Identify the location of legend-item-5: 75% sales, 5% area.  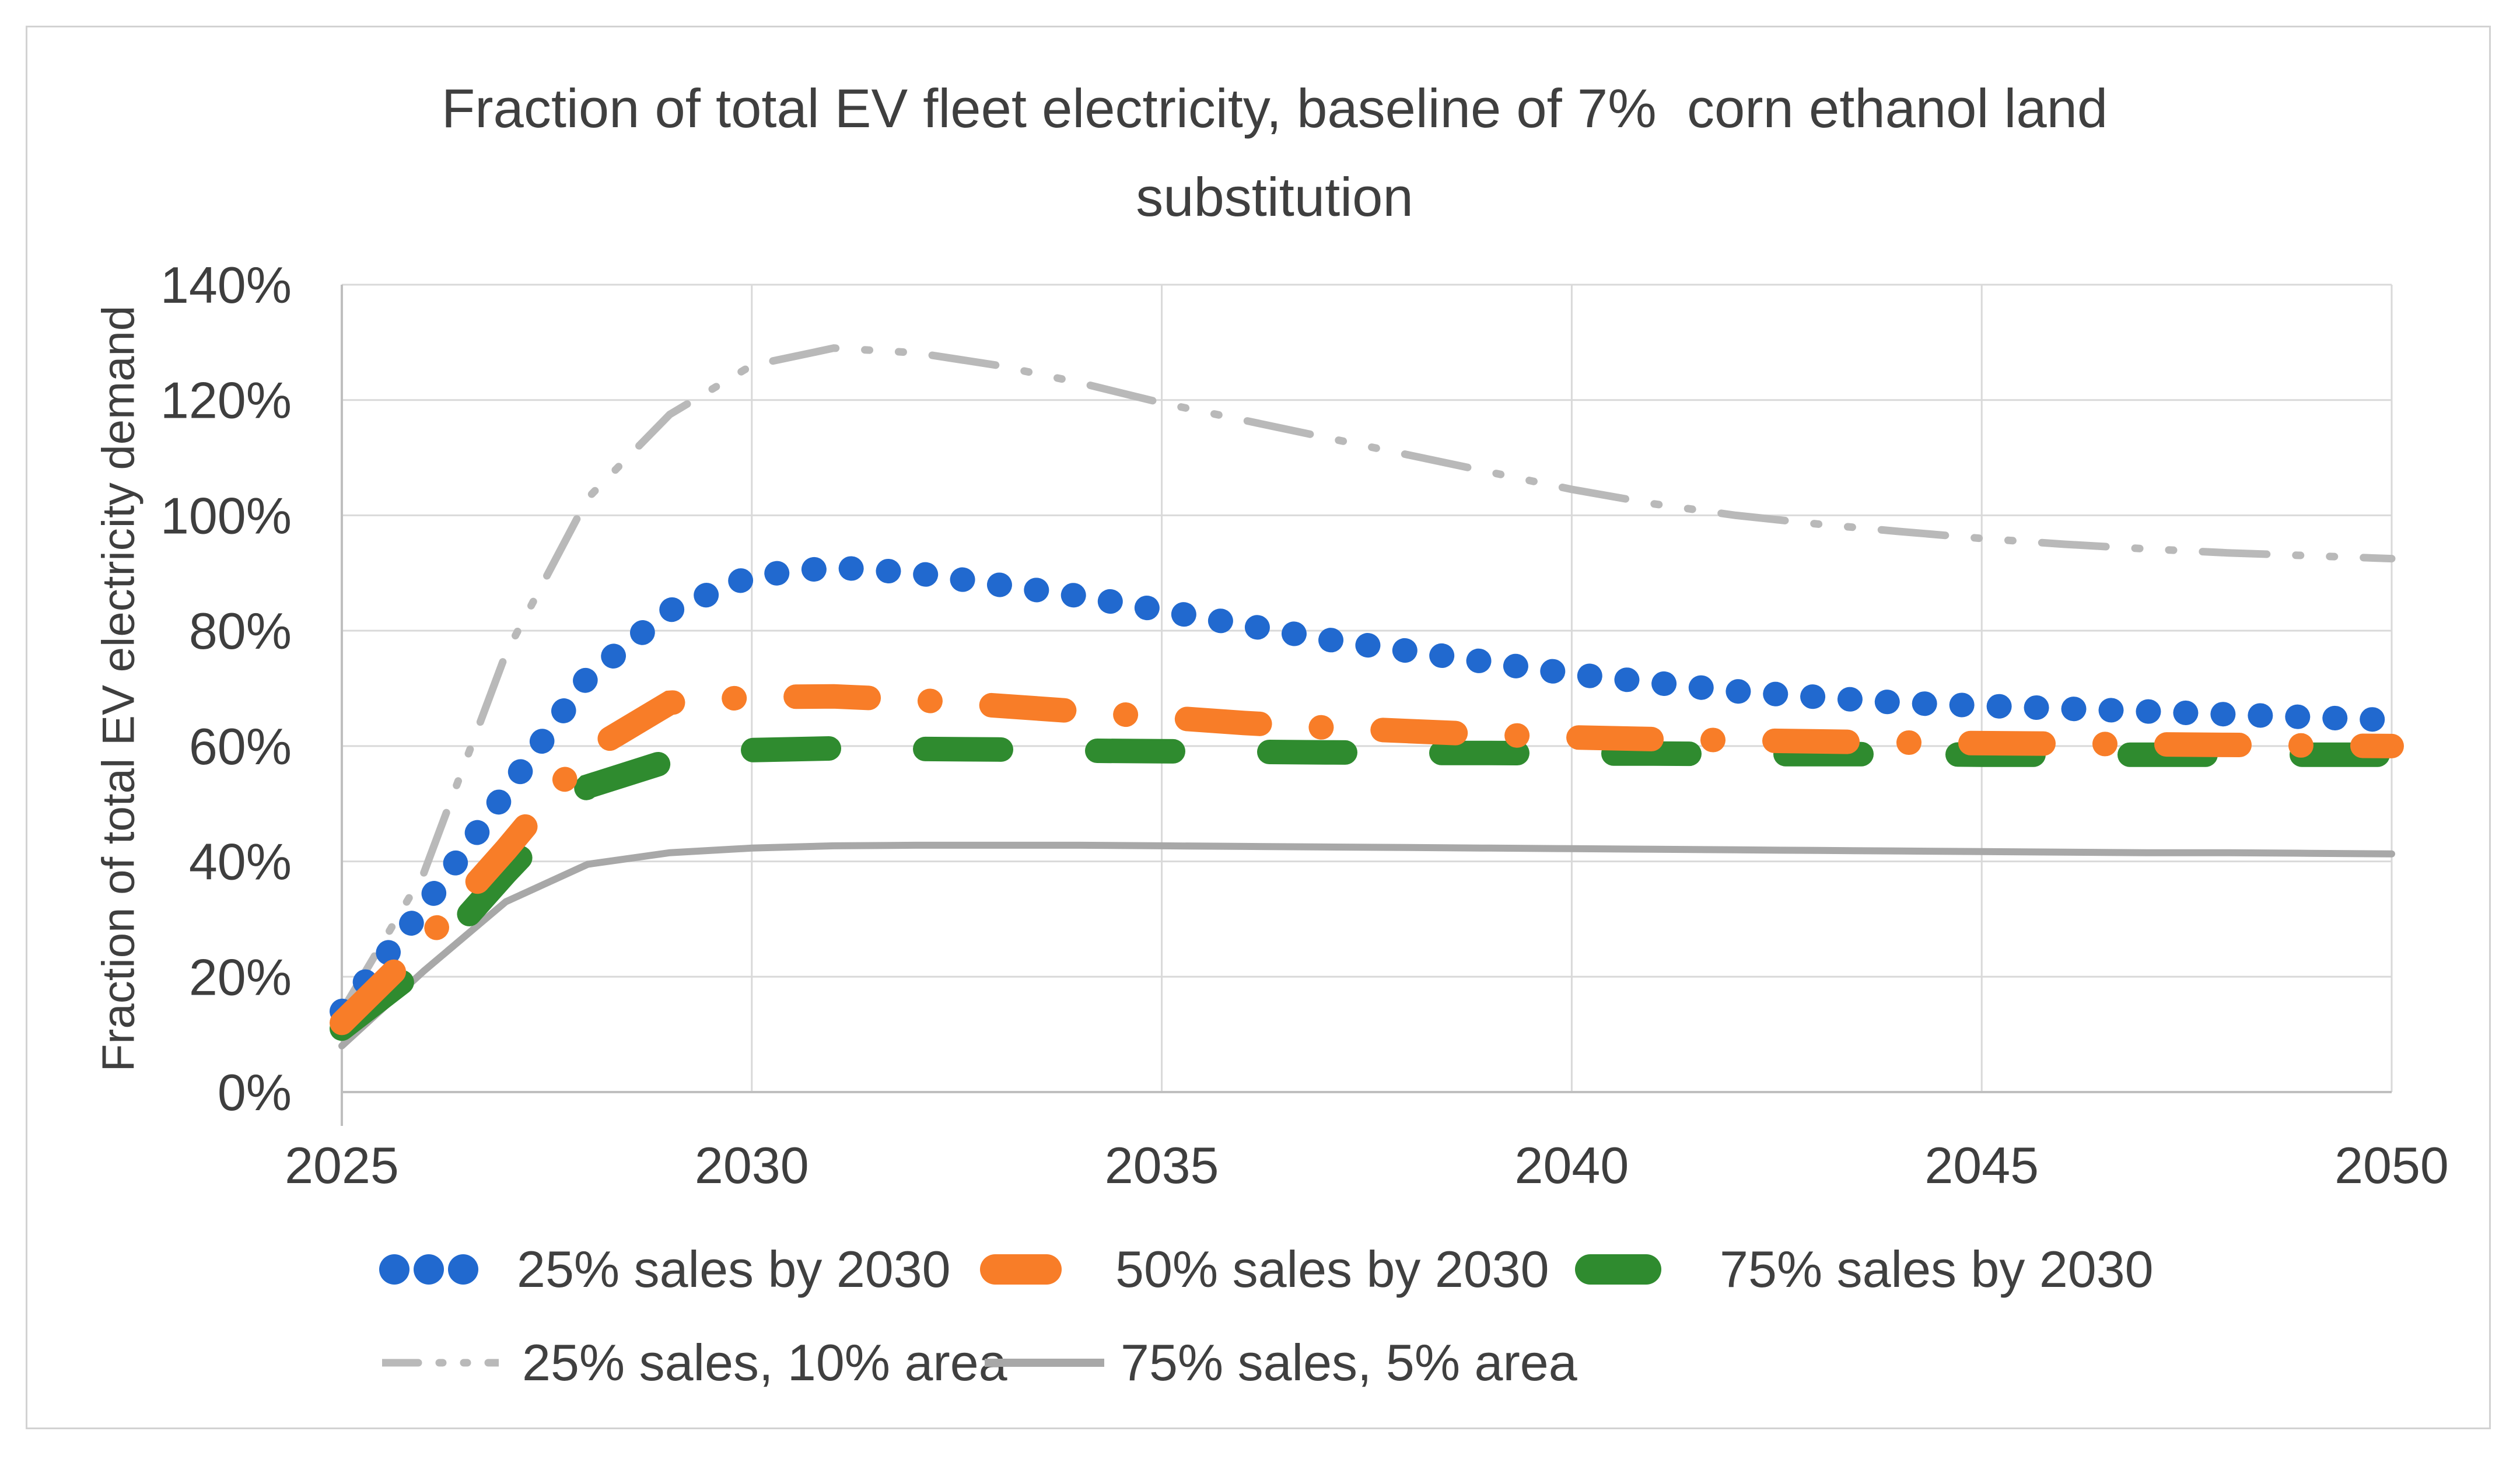
(1281, 1363).